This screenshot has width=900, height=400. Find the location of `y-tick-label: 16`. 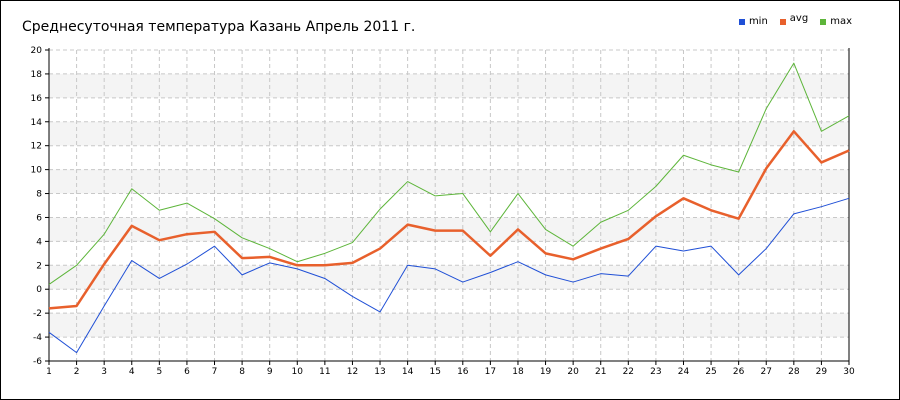

y-tick-label: 16 is located at coordinates (37, 99).